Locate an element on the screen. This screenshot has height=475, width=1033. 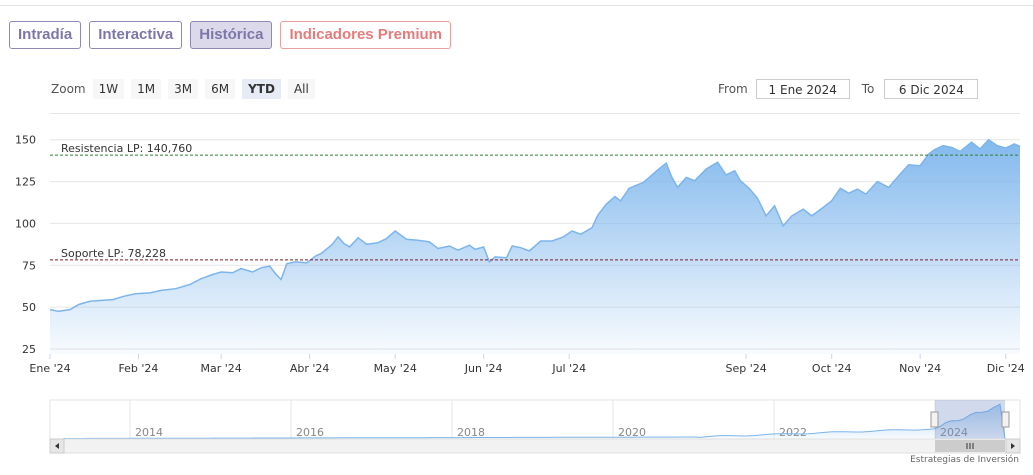
navigator-selection is located at coordinates (970, 419).